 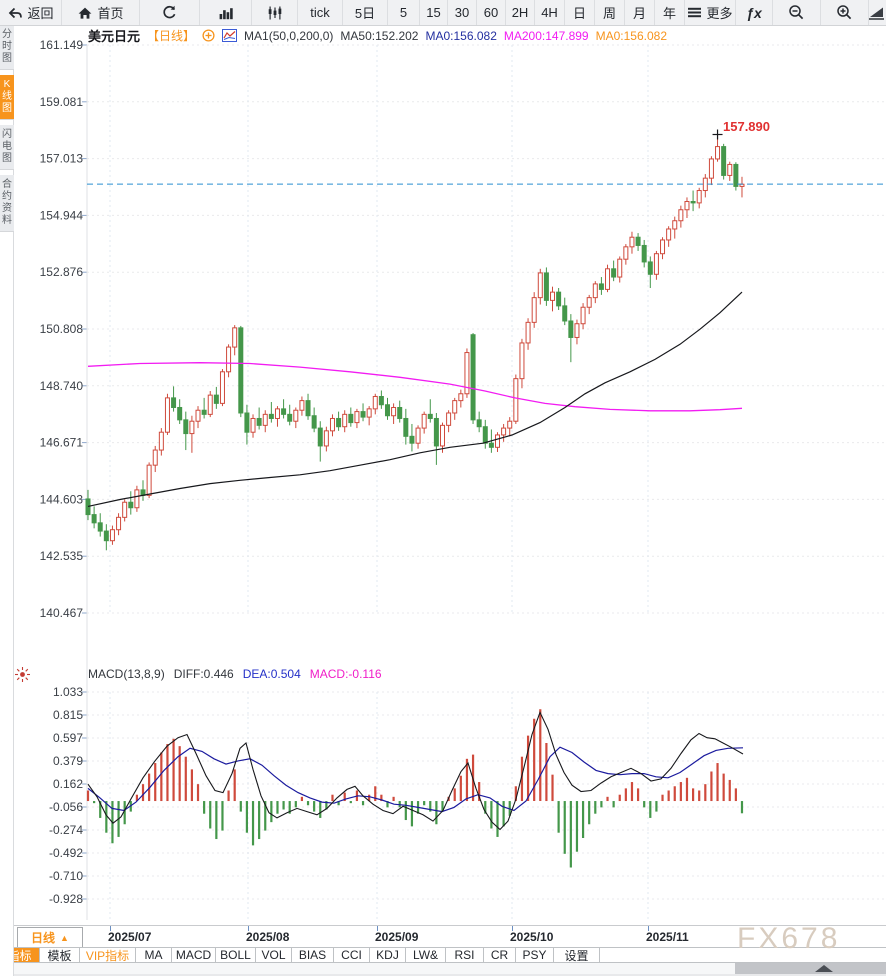 I want to click on toolbar-label: 2H, so click(x=520, y=12).